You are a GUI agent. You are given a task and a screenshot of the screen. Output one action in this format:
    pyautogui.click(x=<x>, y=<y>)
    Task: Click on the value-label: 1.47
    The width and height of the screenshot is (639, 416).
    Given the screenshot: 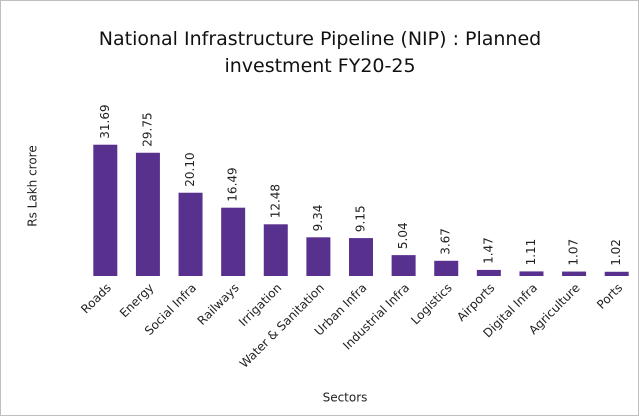 What is the action you would take?
    pyautogui.click(x=488, y=250)
    